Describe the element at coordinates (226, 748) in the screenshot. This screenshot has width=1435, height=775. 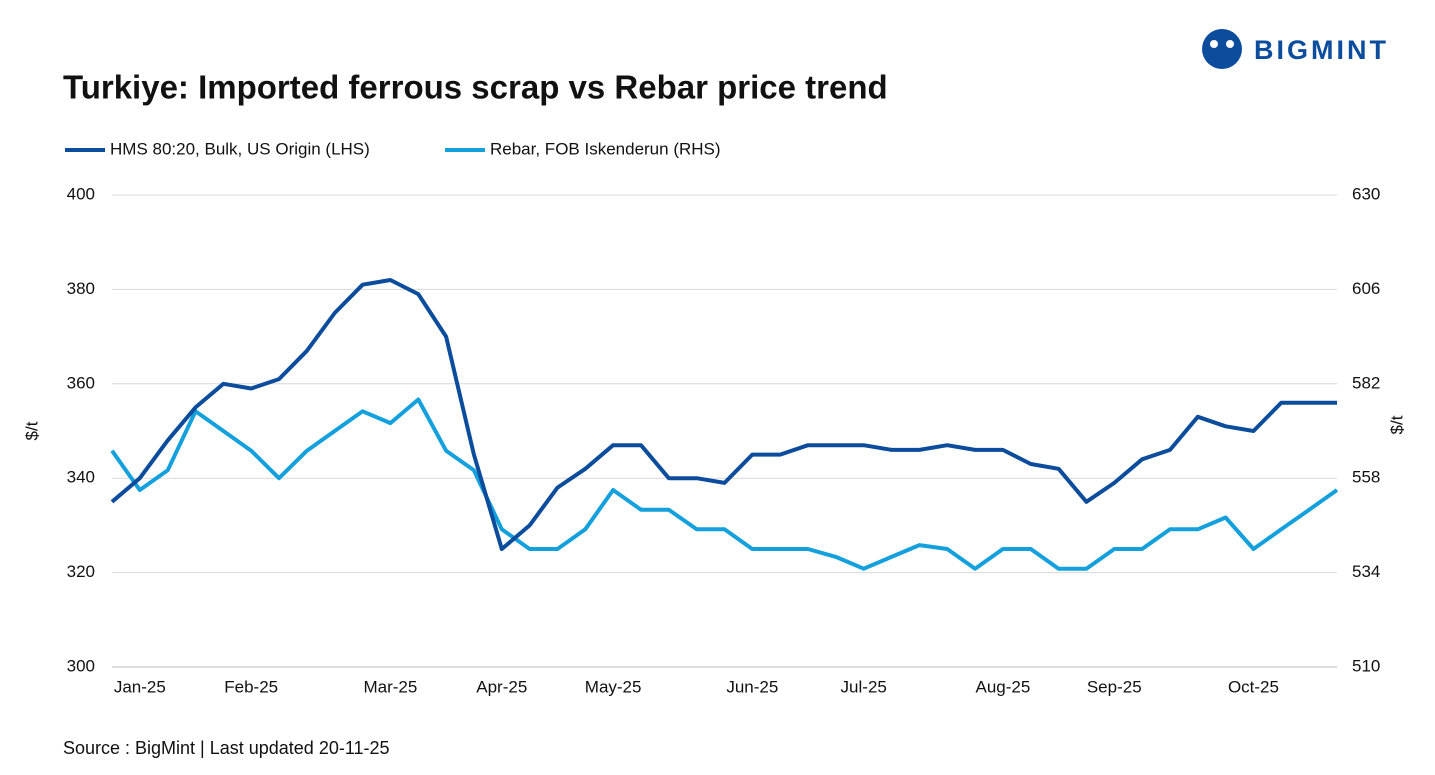
I see `source: Source : BigMint | Last updated 20-11-25` at that location.